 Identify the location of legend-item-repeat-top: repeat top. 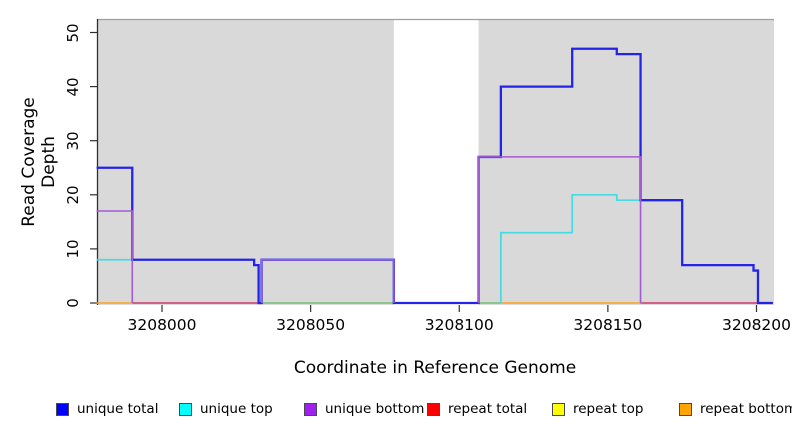
(597, 409).